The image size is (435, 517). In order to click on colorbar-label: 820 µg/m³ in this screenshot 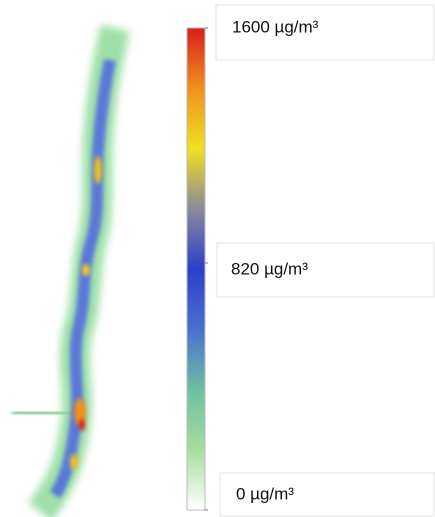, I will do `click(269, 268)`.